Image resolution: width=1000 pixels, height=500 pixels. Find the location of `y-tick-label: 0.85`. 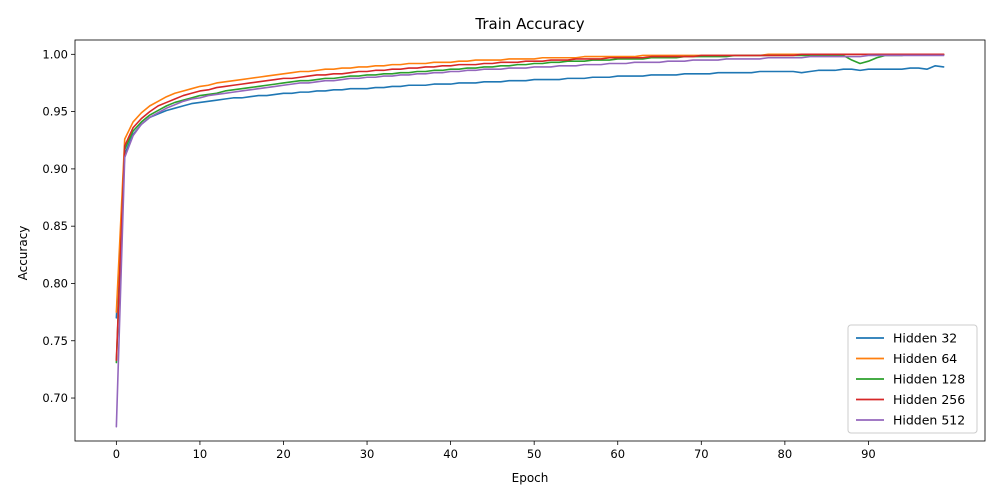

y-tick-label: 0.85 is located at coordinates (55, 226).